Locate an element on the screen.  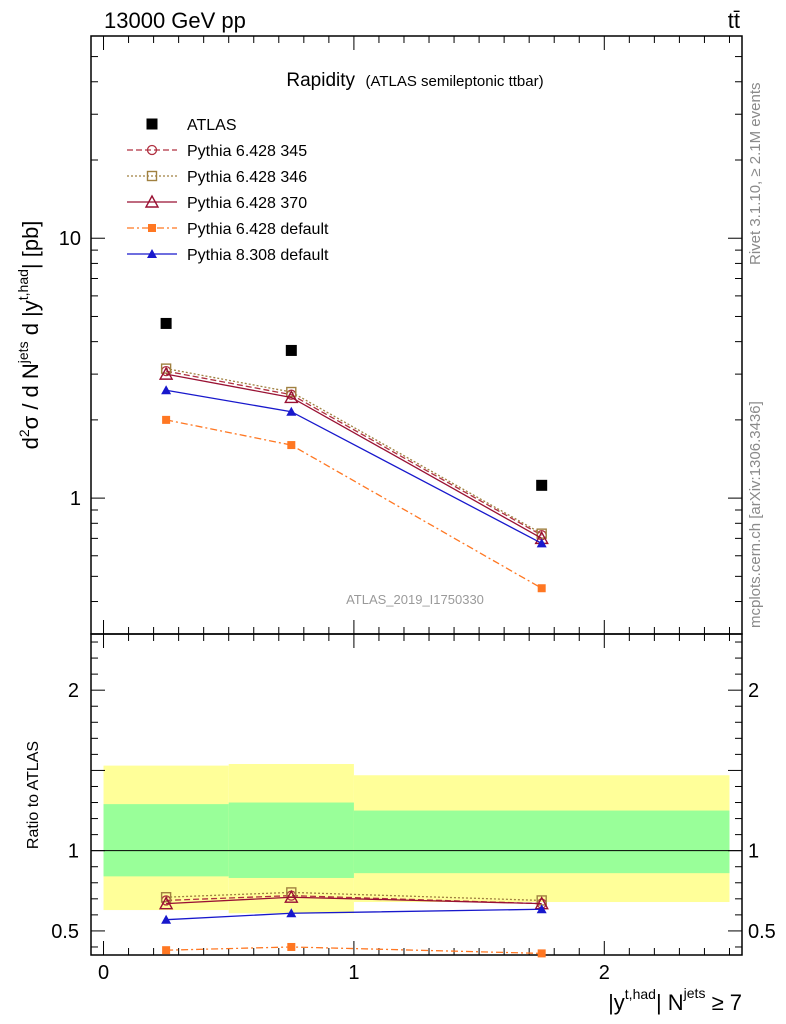
chart-title: Rapidity is located at coordinates (320, 80).